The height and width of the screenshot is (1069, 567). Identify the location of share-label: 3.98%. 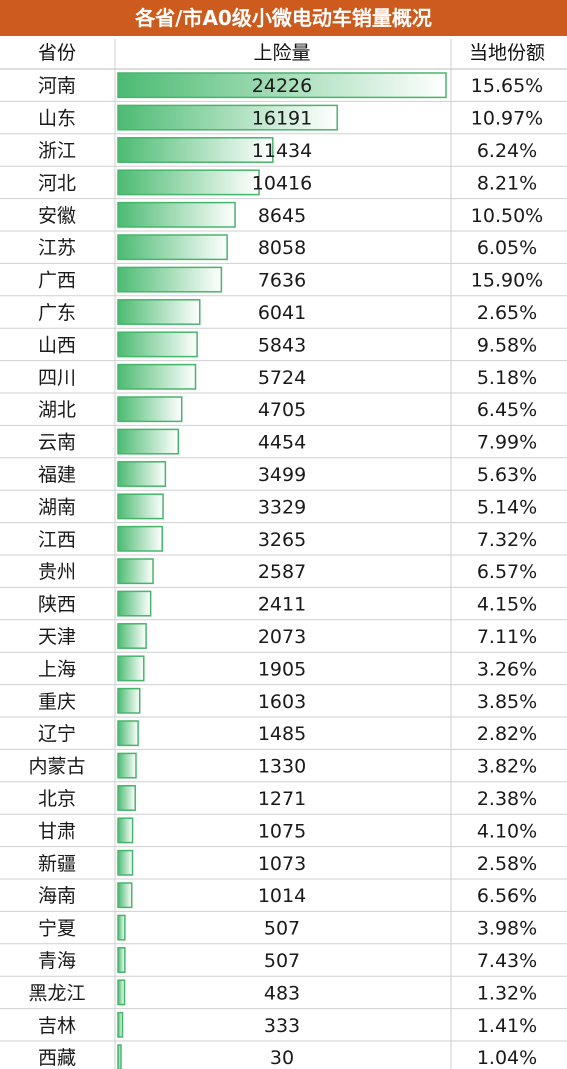
(507, 929).